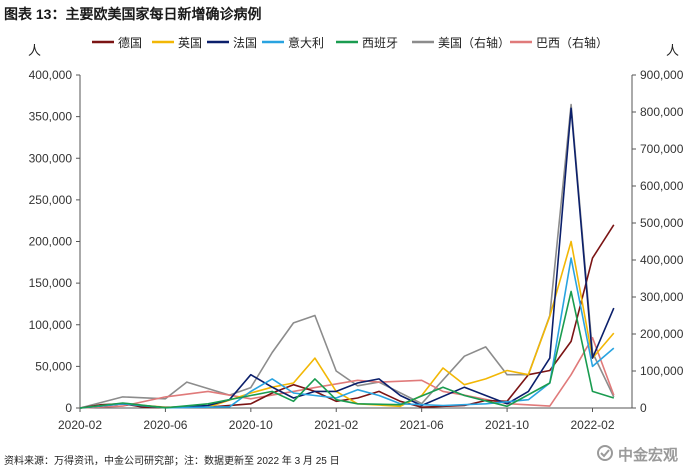 This screenshot has height=471, width=700. What do you see at coordinates (51, 75) in the screenshot?
I see `y-left-tick-label: 400,000` at bounding box center [51, 75].